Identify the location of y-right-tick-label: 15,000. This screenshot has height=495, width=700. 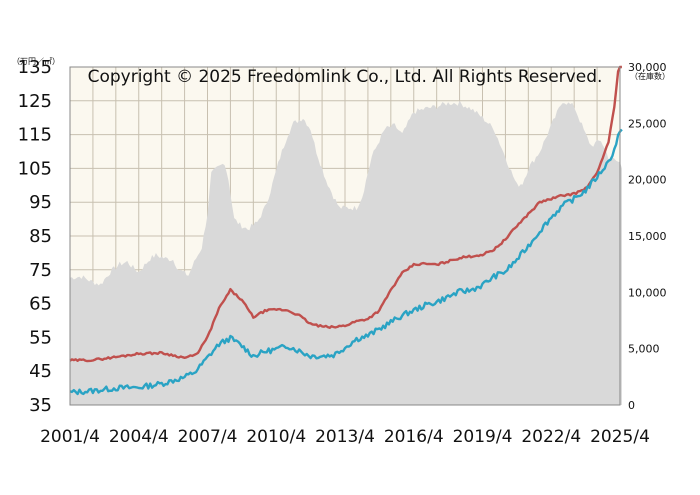
(647, 236).